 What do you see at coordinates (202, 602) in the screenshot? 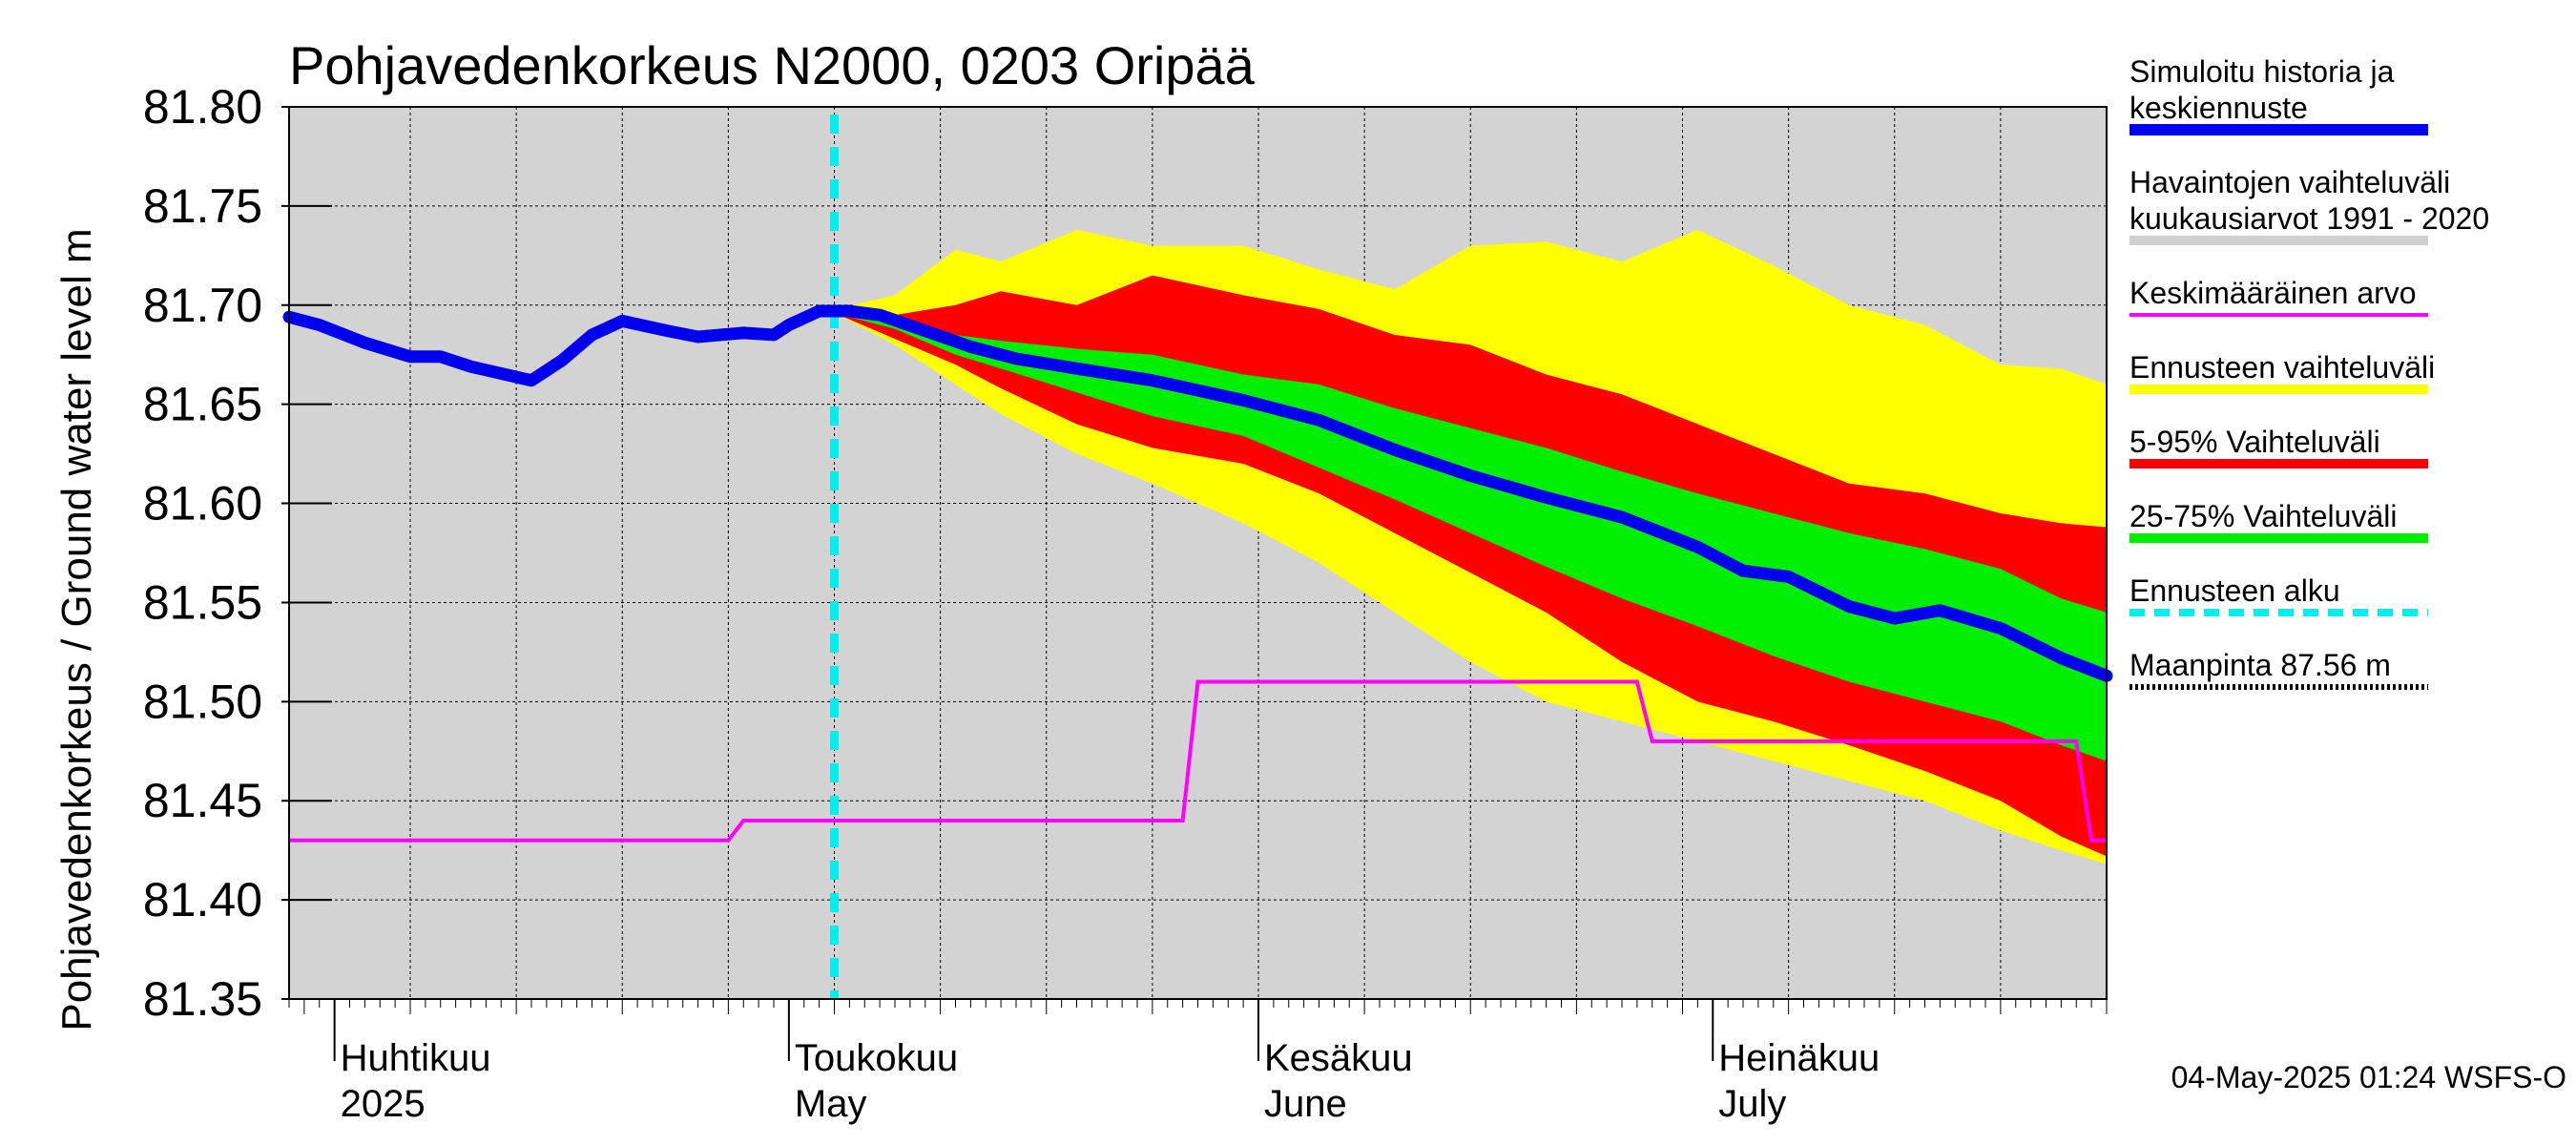
I see `y-tick-label: 81.55` at bounding box center [202, 602].